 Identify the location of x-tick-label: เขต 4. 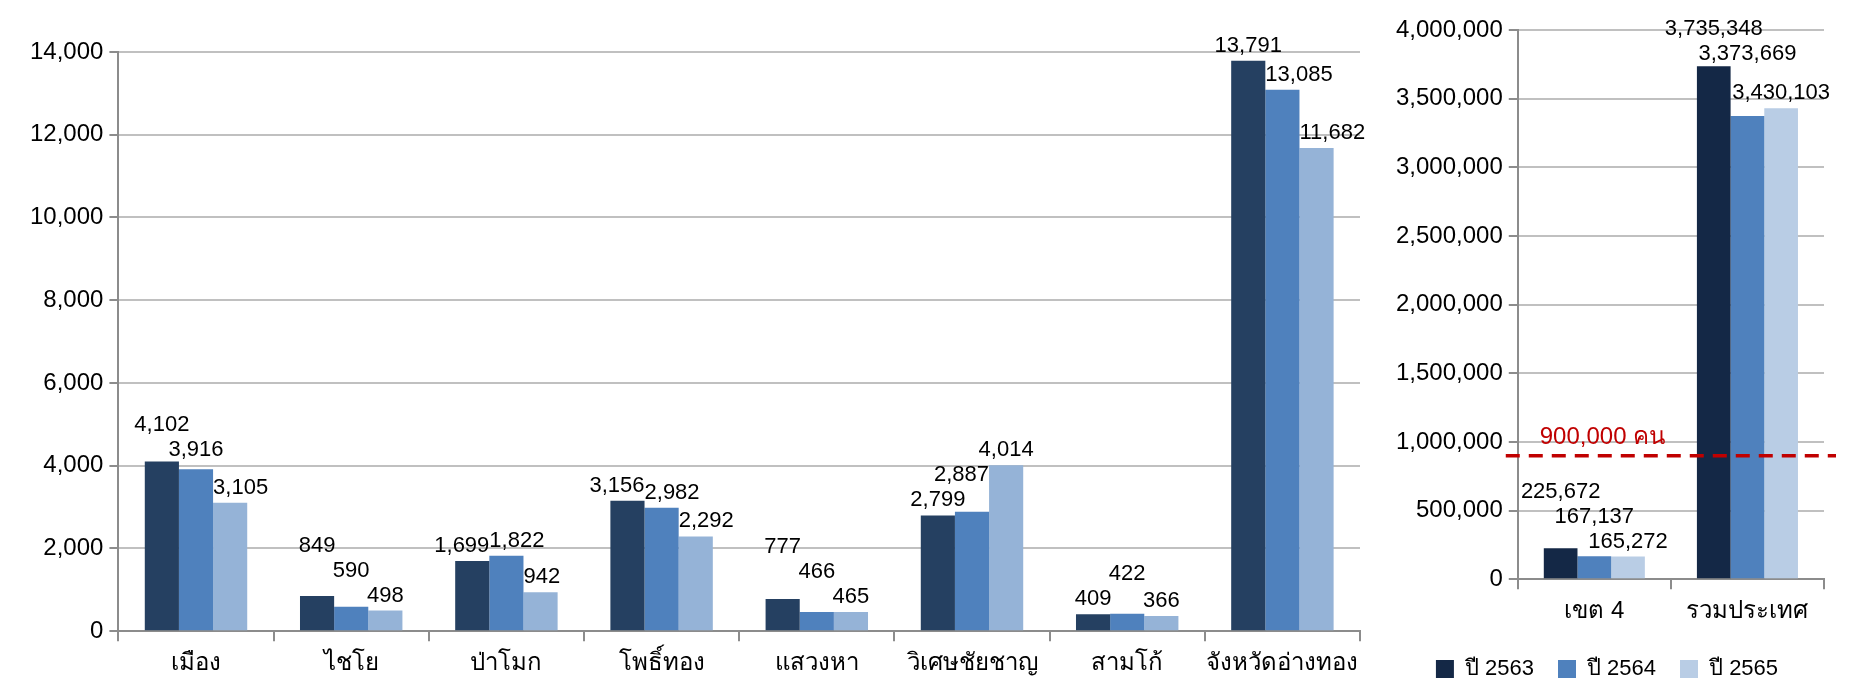
(1594, 610).